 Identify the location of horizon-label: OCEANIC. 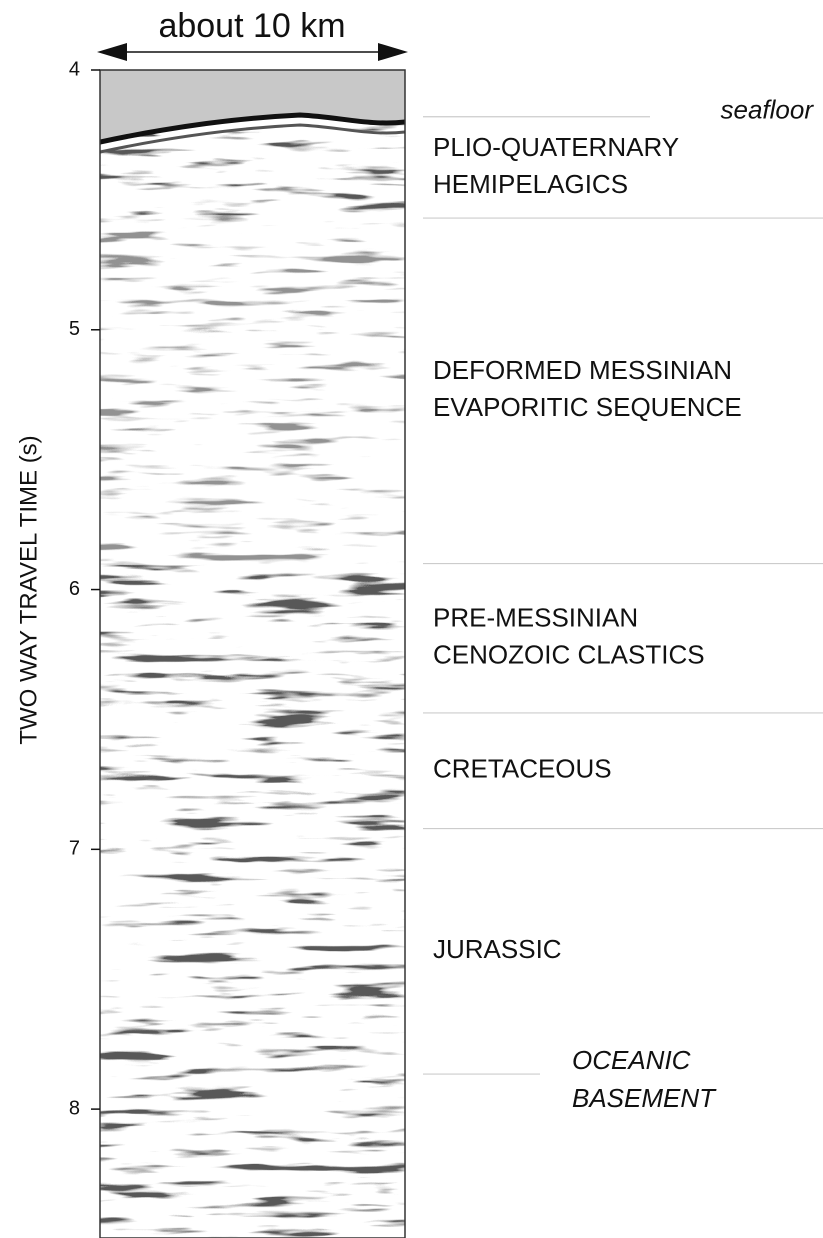
(631, 1060).